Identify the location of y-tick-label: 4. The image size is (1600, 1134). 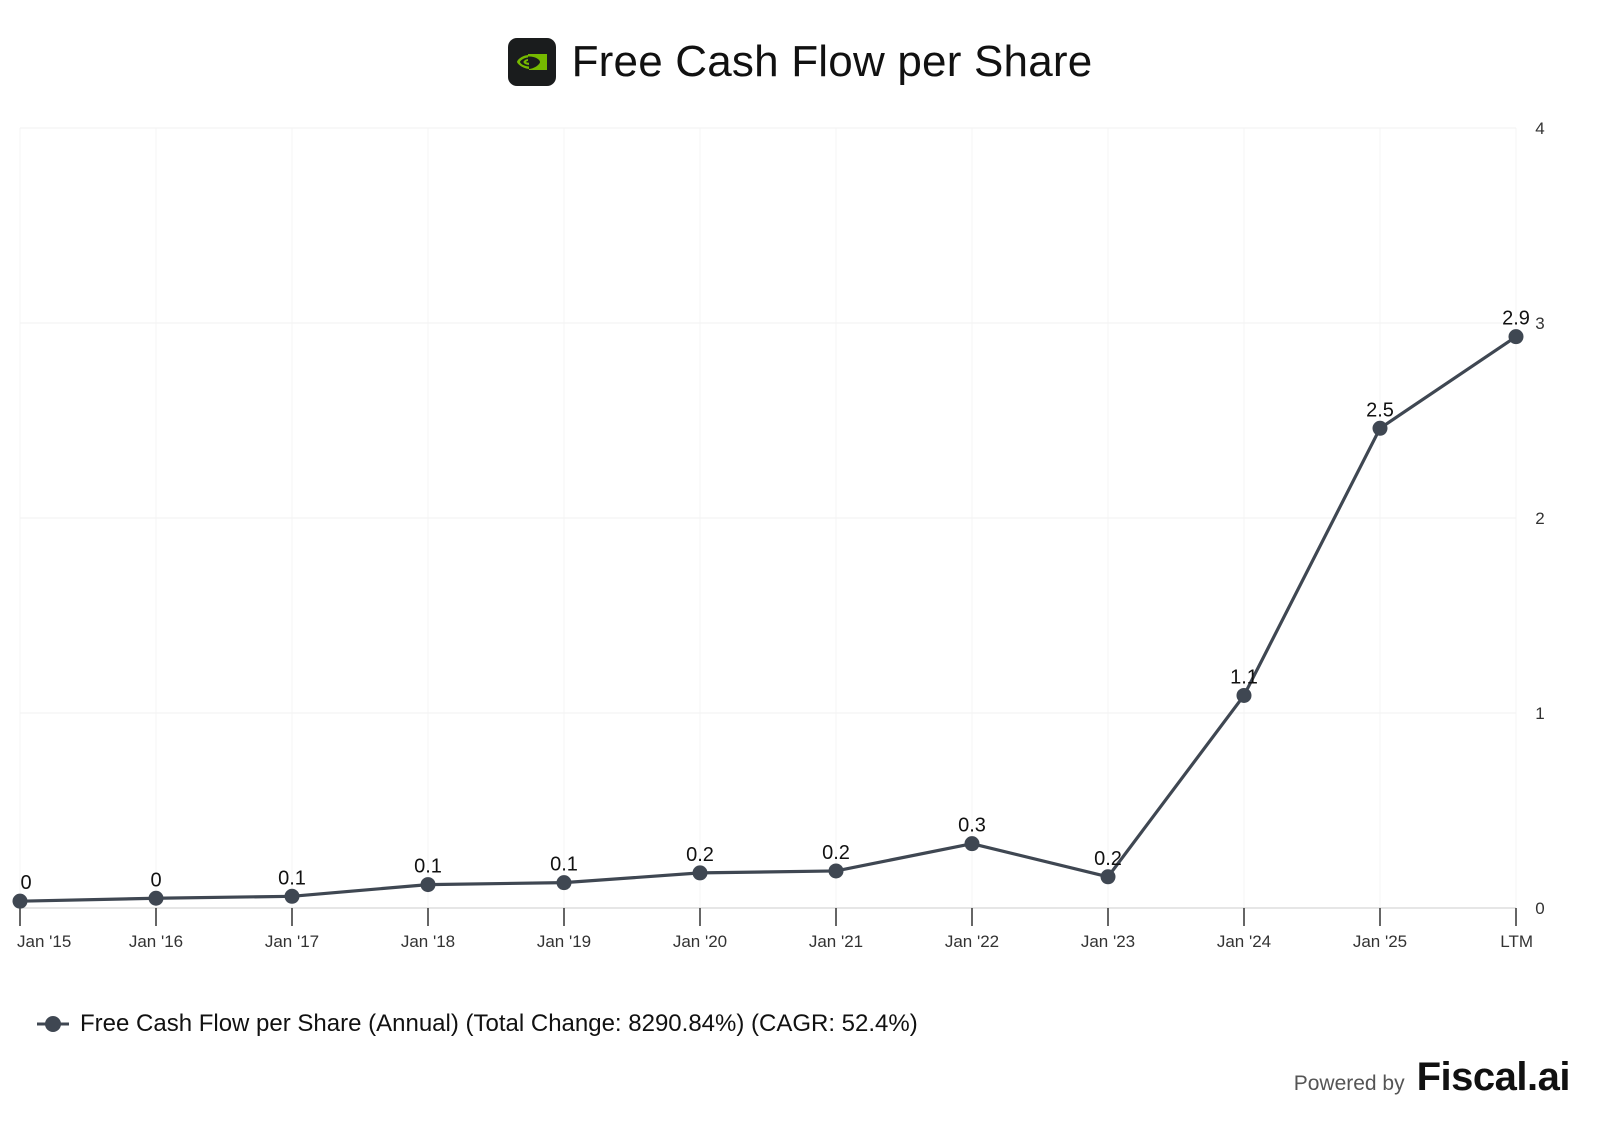
(1539, 128).